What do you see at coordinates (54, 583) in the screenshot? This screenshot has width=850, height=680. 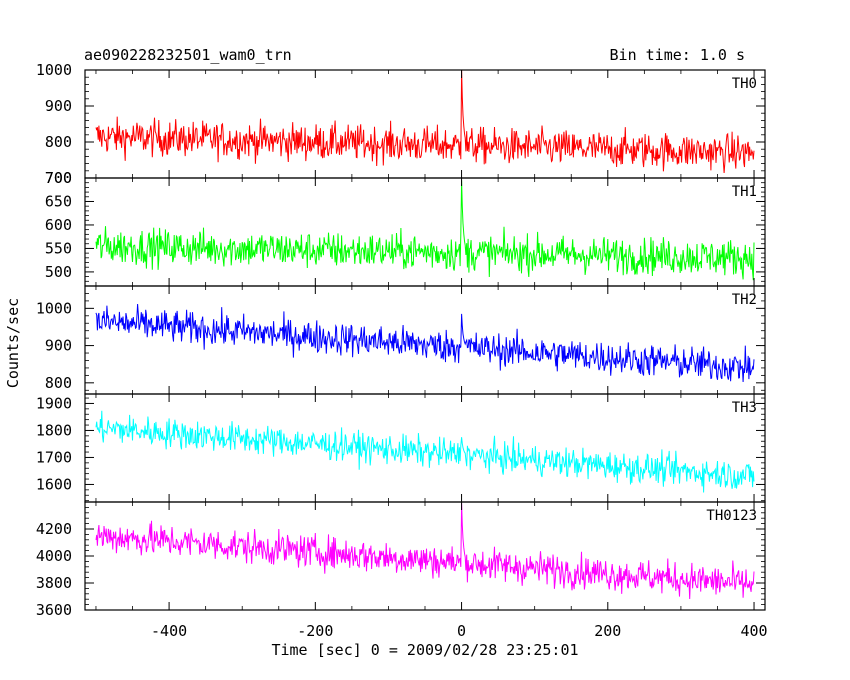 I see `y-tick-label: 3800` at bounding box center [54, 583].